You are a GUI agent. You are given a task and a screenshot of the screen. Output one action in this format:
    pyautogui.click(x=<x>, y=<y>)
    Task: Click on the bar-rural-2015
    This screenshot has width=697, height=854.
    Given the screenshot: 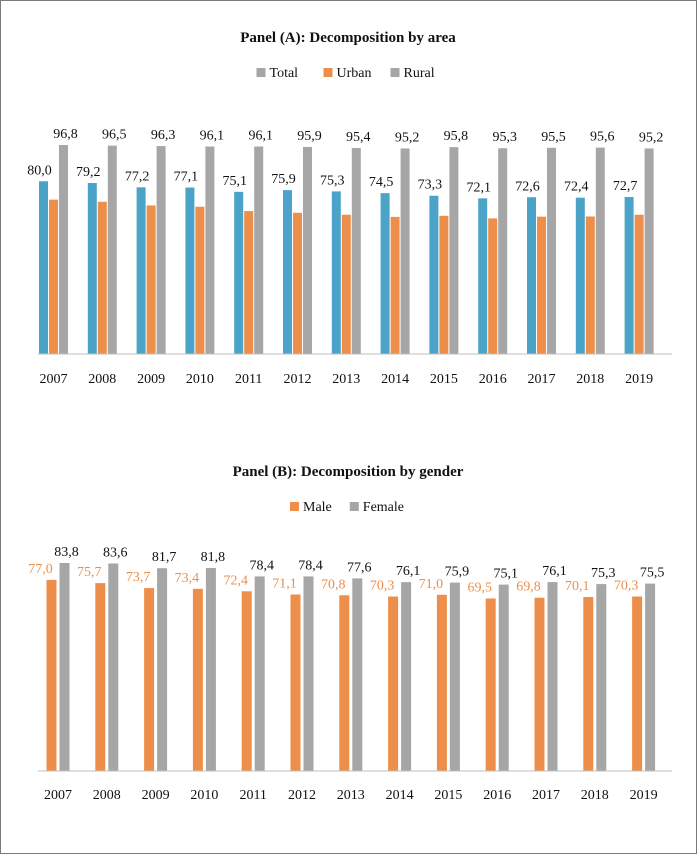 What is the action you would take?
    pyautogui.click(x=454, y=250)
    